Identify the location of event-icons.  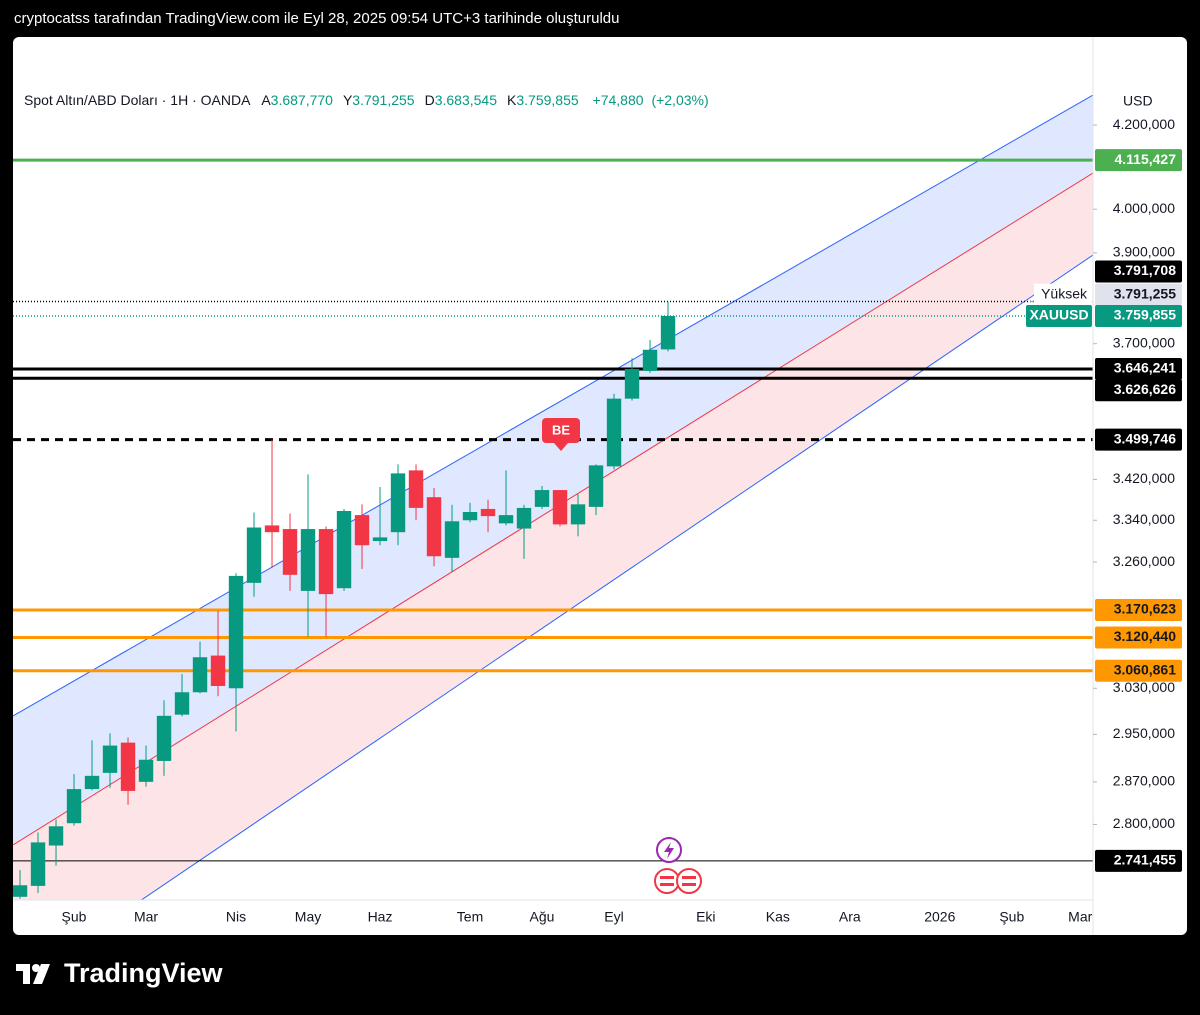
(678, 865).